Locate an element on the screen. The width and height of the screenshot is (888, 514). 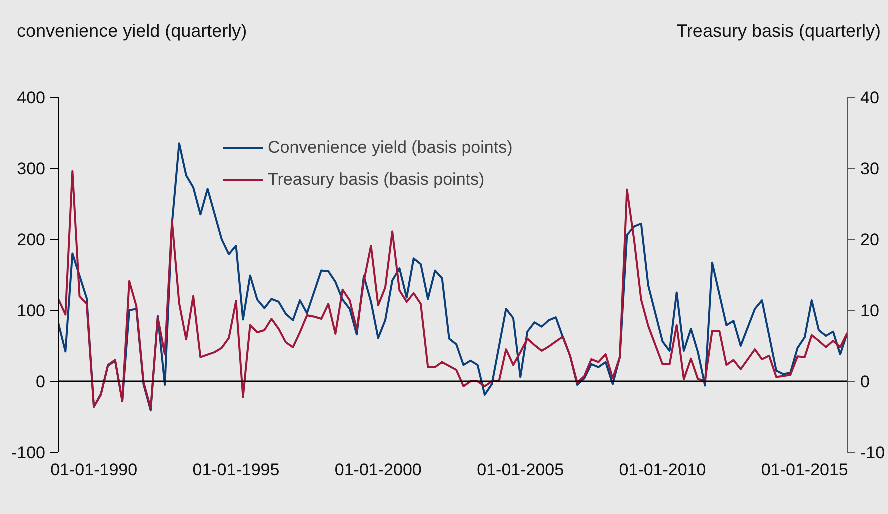
x-tick-label: 01-01-2015 is located at coordinates (804, 470).